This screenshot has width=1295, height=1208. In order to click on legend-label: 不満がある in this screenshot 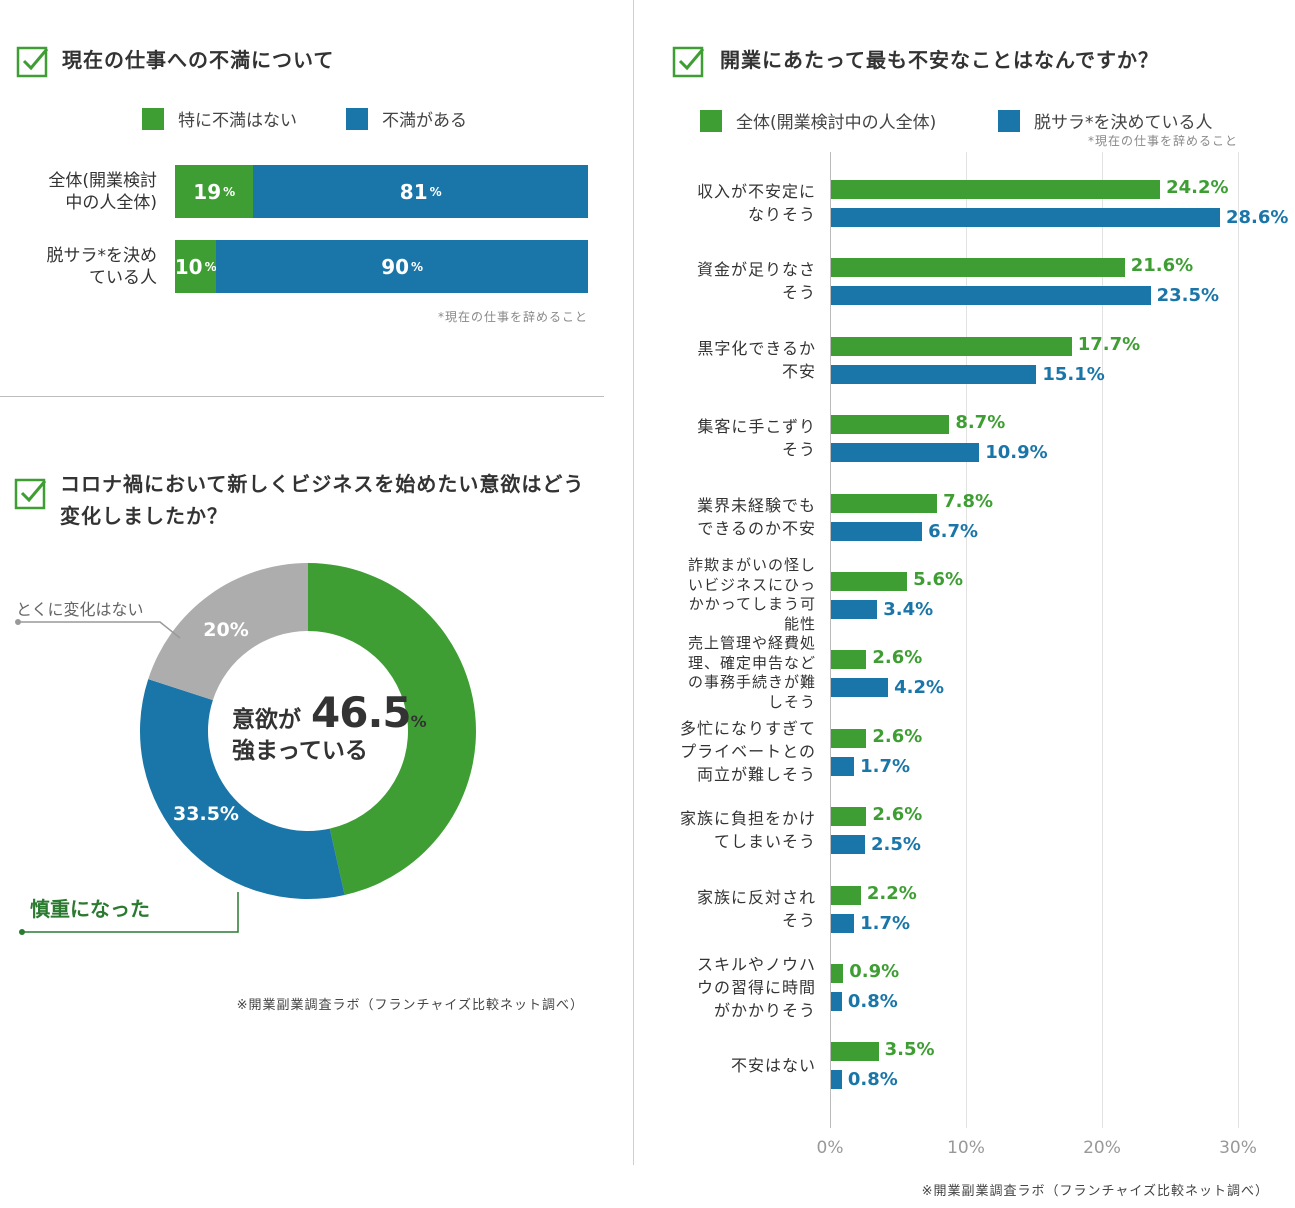, I will do `click(424, 121)`.